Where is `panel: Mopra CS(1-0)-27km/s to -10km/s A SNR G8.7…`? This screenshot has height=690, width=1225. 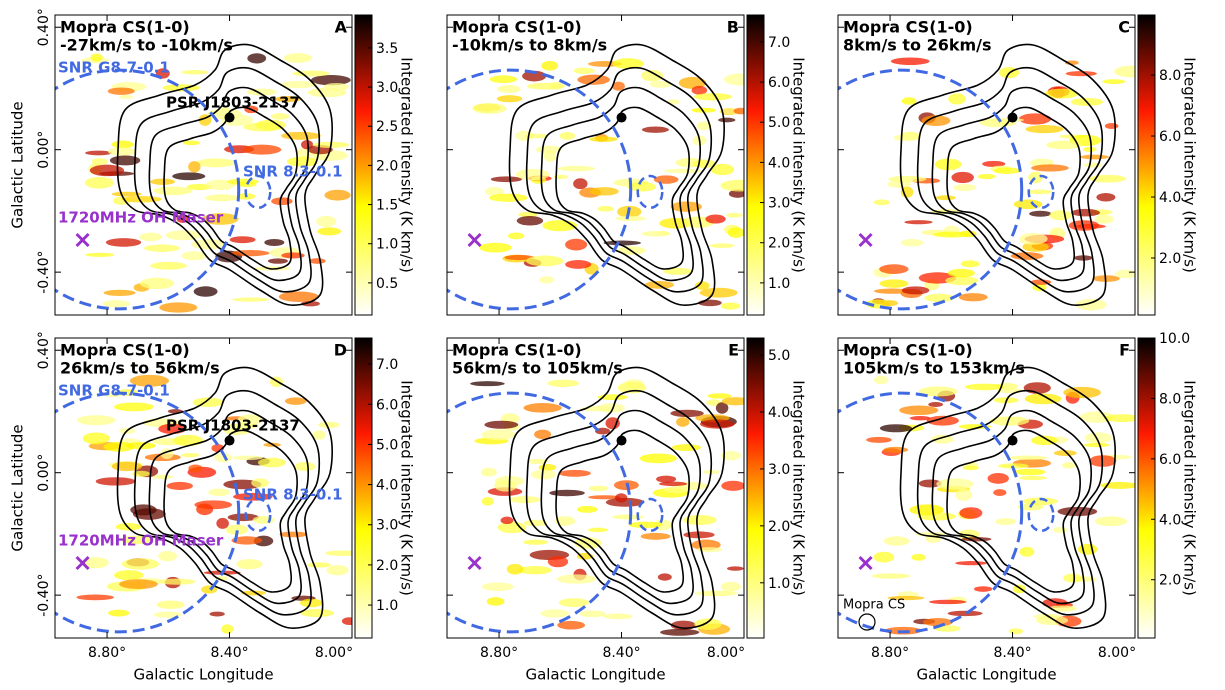 panel: Mopra CS(1-0)-27km/s to -10km/s A SNR G8.7… is located at coordinates (212, 162).